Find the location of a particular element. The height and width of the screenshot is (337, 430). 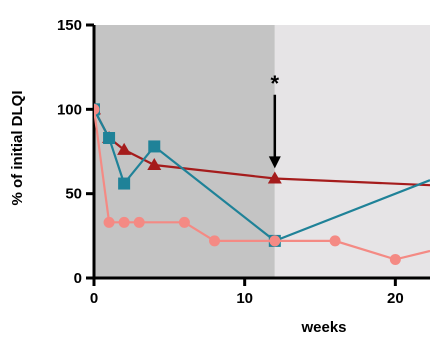

y-tick-label: 50 is located at coordinates (73, 194).